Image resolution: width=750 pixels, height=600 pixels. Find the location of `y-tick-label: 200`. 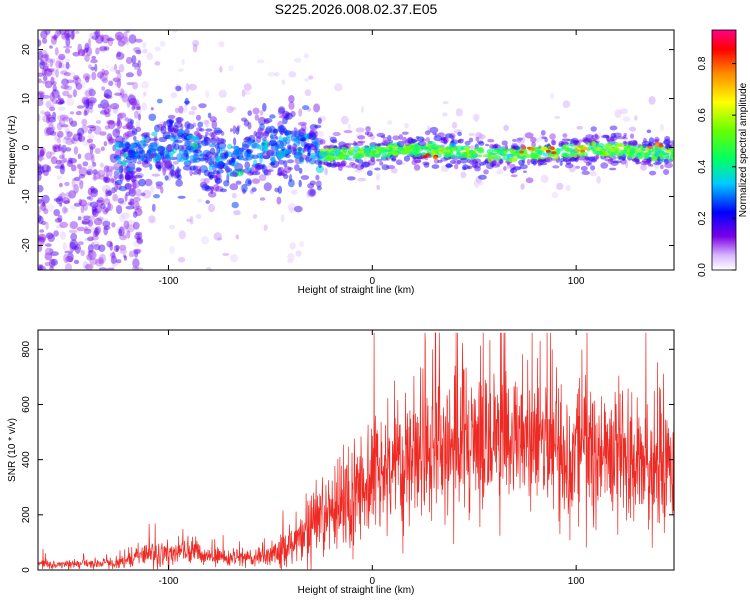

y-tick-label: 200 is located at coordinates (26, 514).